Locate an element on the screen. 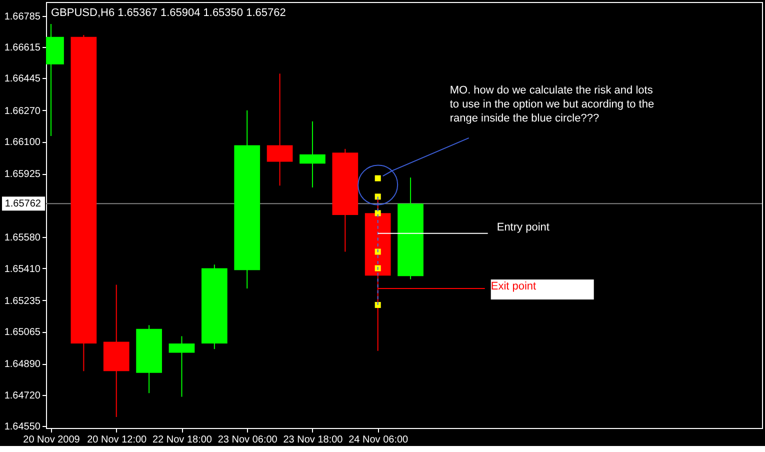 This screenshot has width=765, height=452. candlestick is located at coordinates (313, 154).